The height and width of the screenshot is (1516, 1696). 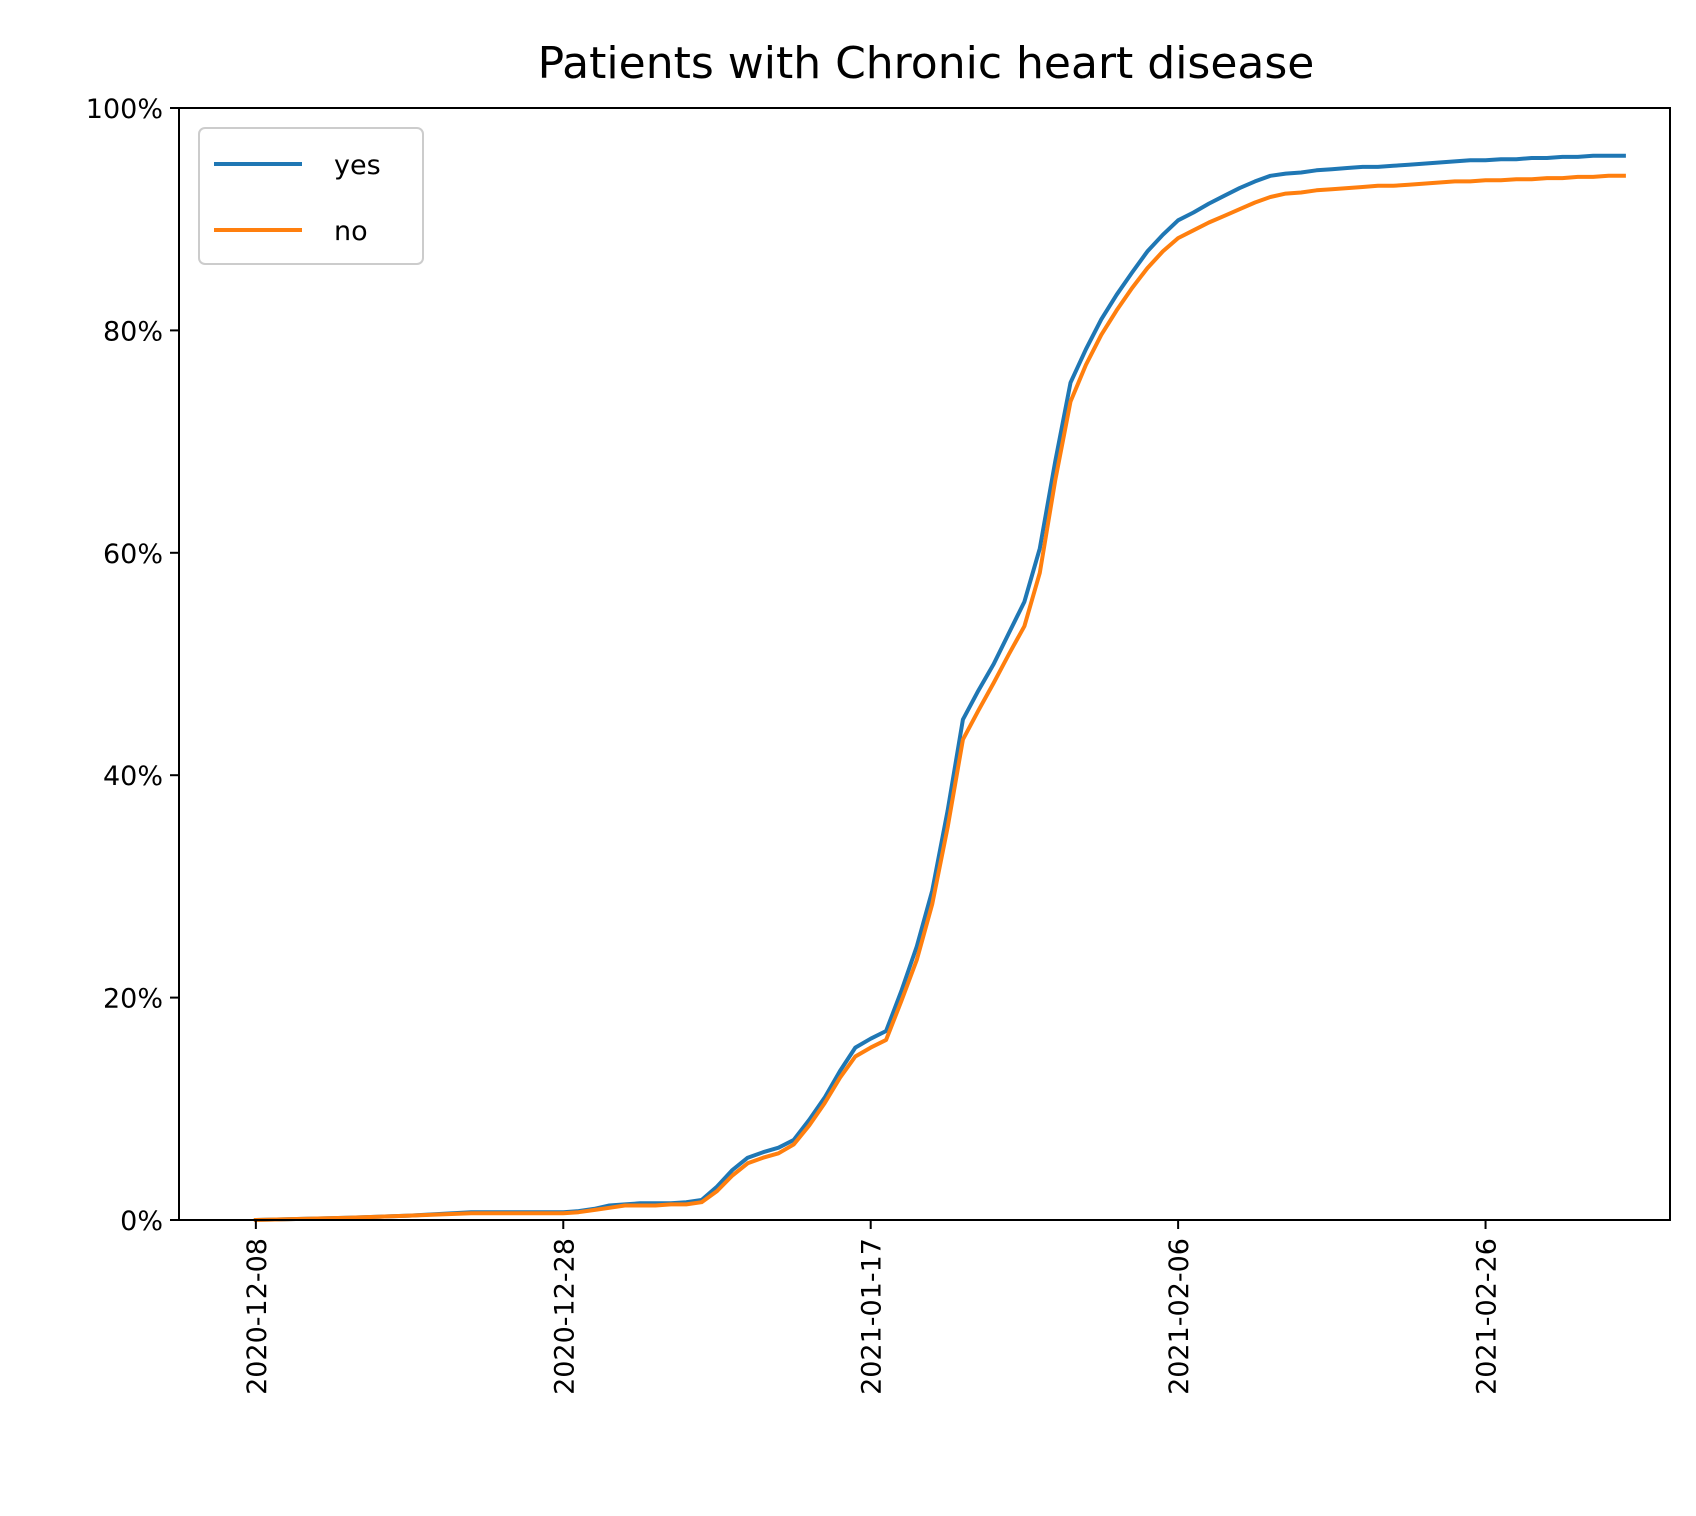 What do you see at coordinates (564, 1316) in the screenshot?
I see `x-tick-label: 2020-12-28` at bounding box center [564, 1316].